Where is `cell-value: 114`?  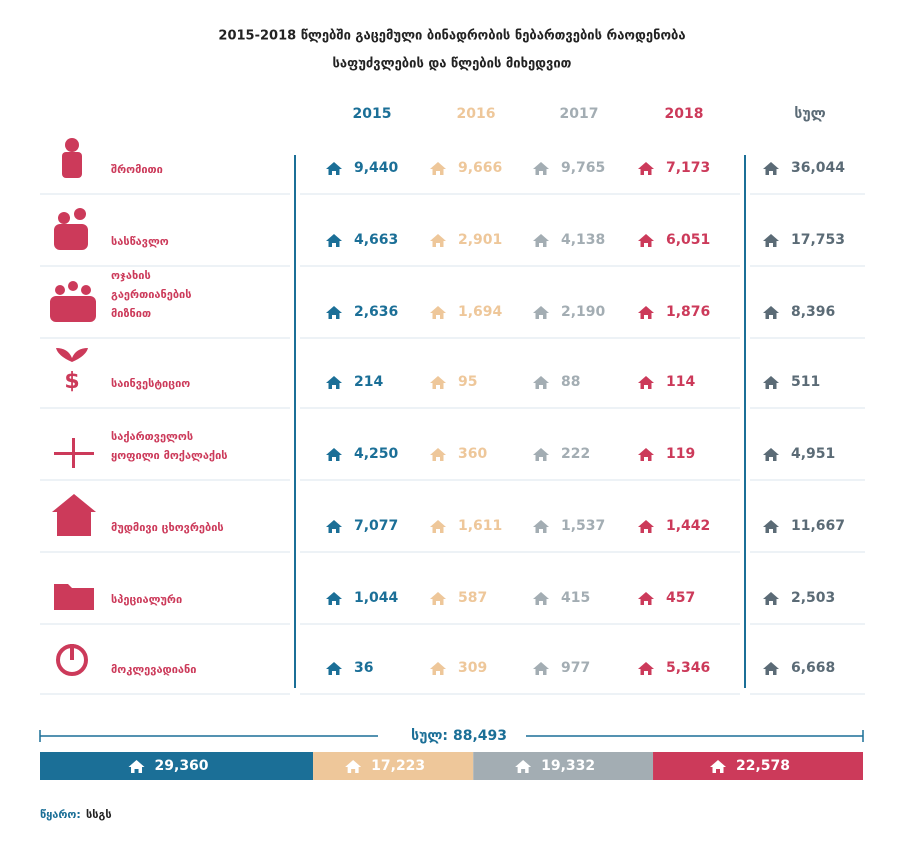 cell-value: 114 is located at coordinates (680, 382).